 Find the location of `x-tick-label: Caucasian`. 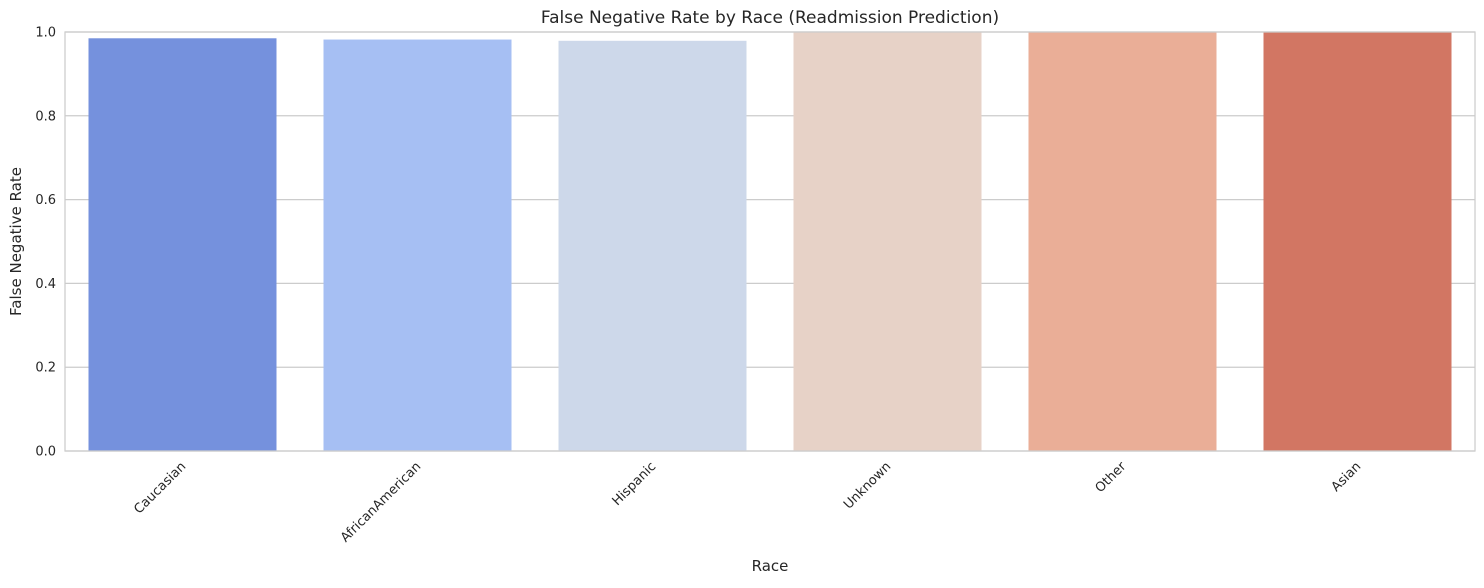

x-tick-label: Caucasian is located at coordinates (160, 488).